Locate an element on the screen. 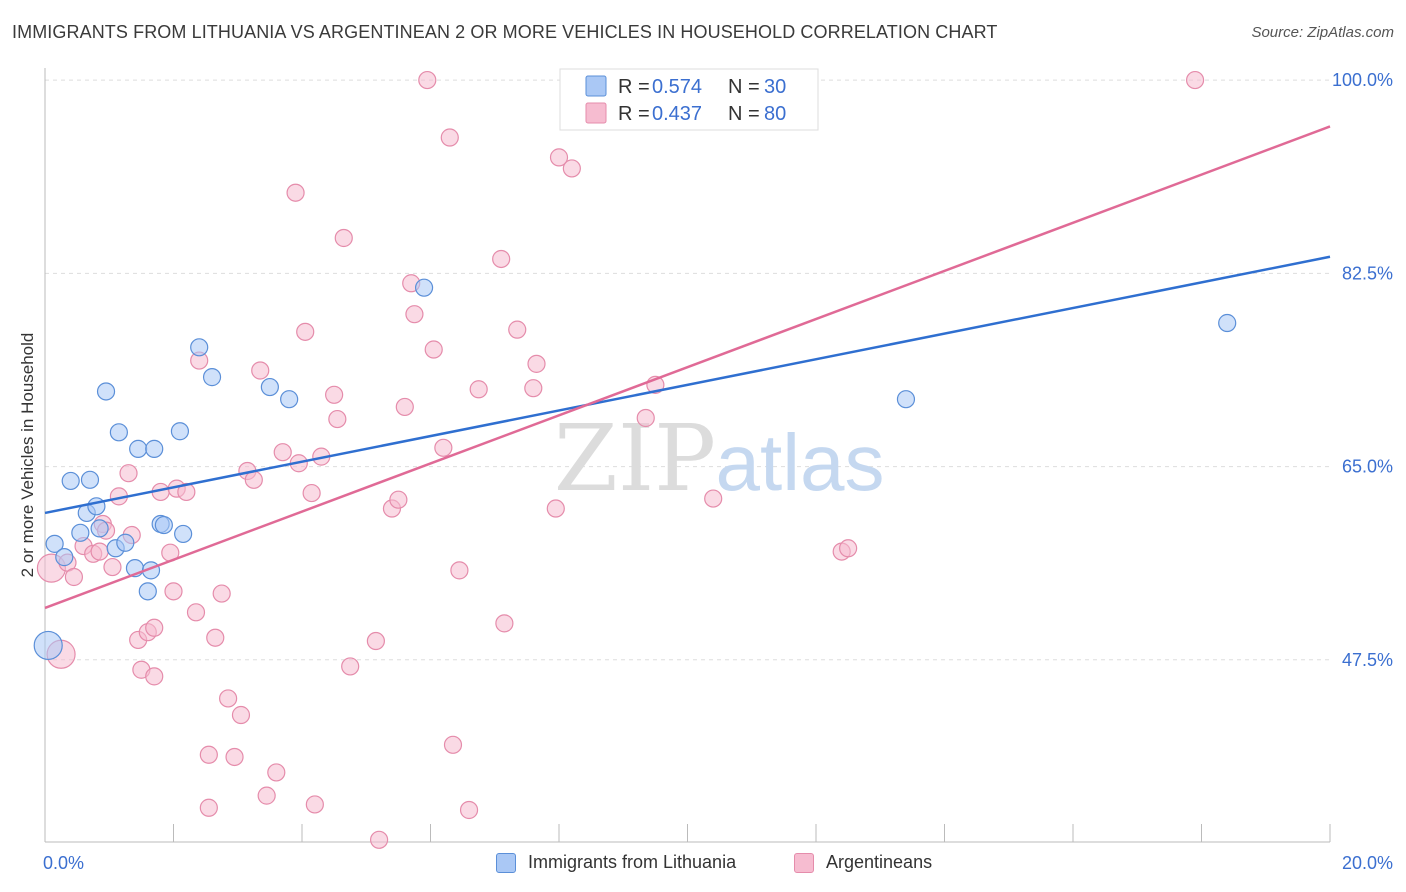 The image size is (1406, 892). x-tick-label-min: 0.0% is located at coordinates (63, 863).